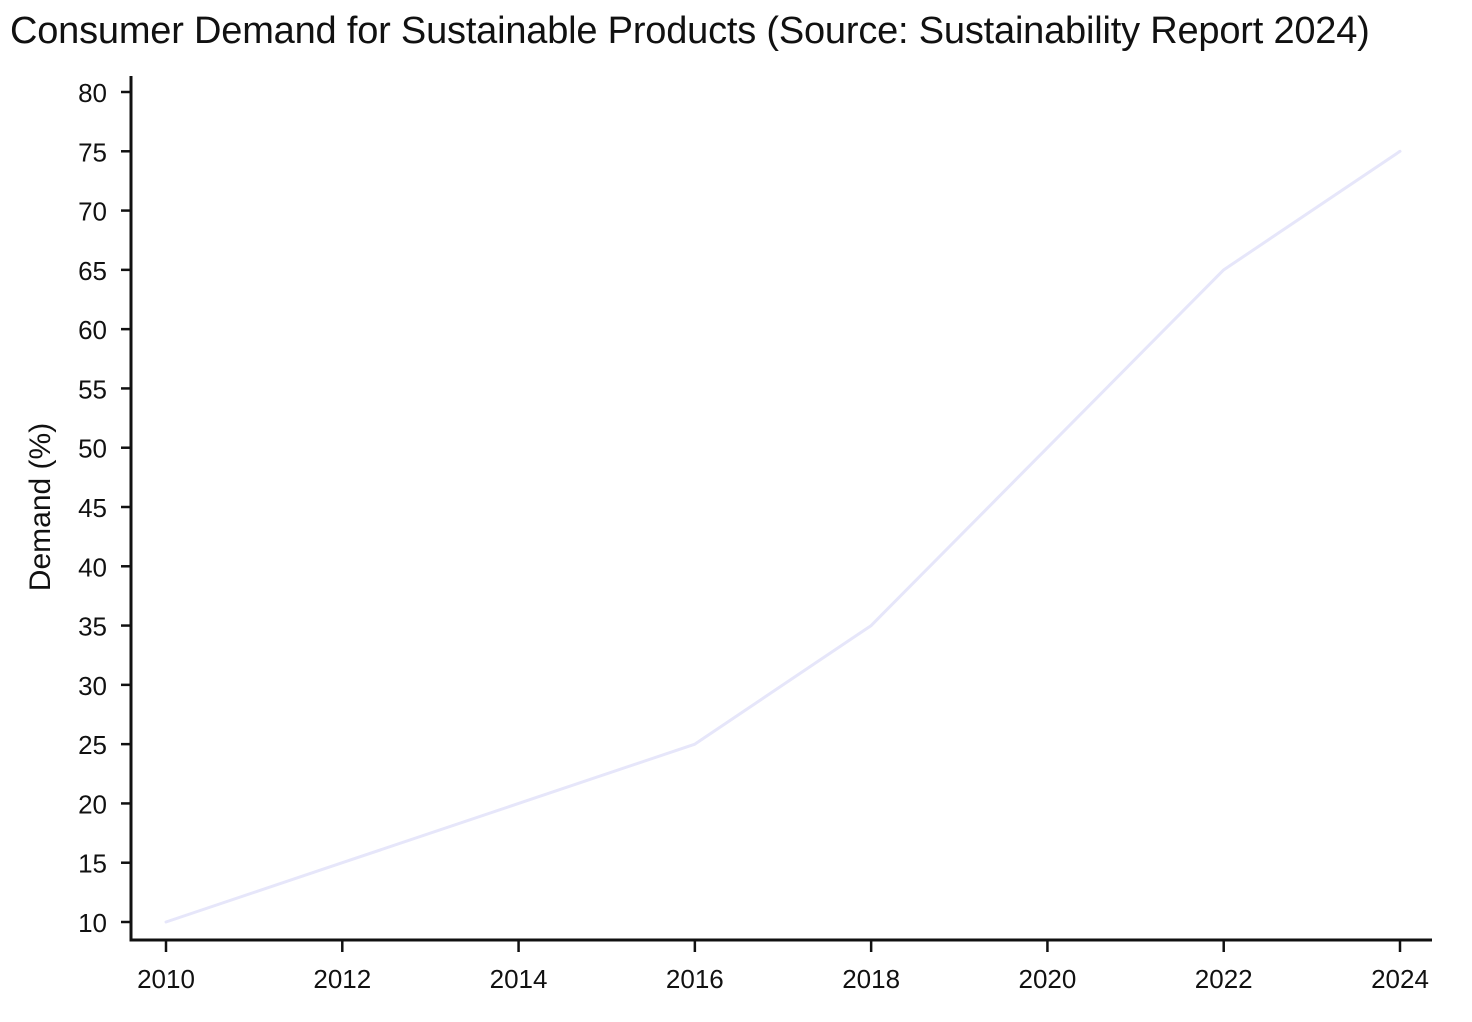 The height and width of the screenshot is (1022, 1472). What do you see at coordinates (342, 979) in the screenshot?
I see `x-tick-label: 2012` at bounding box center [342, 979].